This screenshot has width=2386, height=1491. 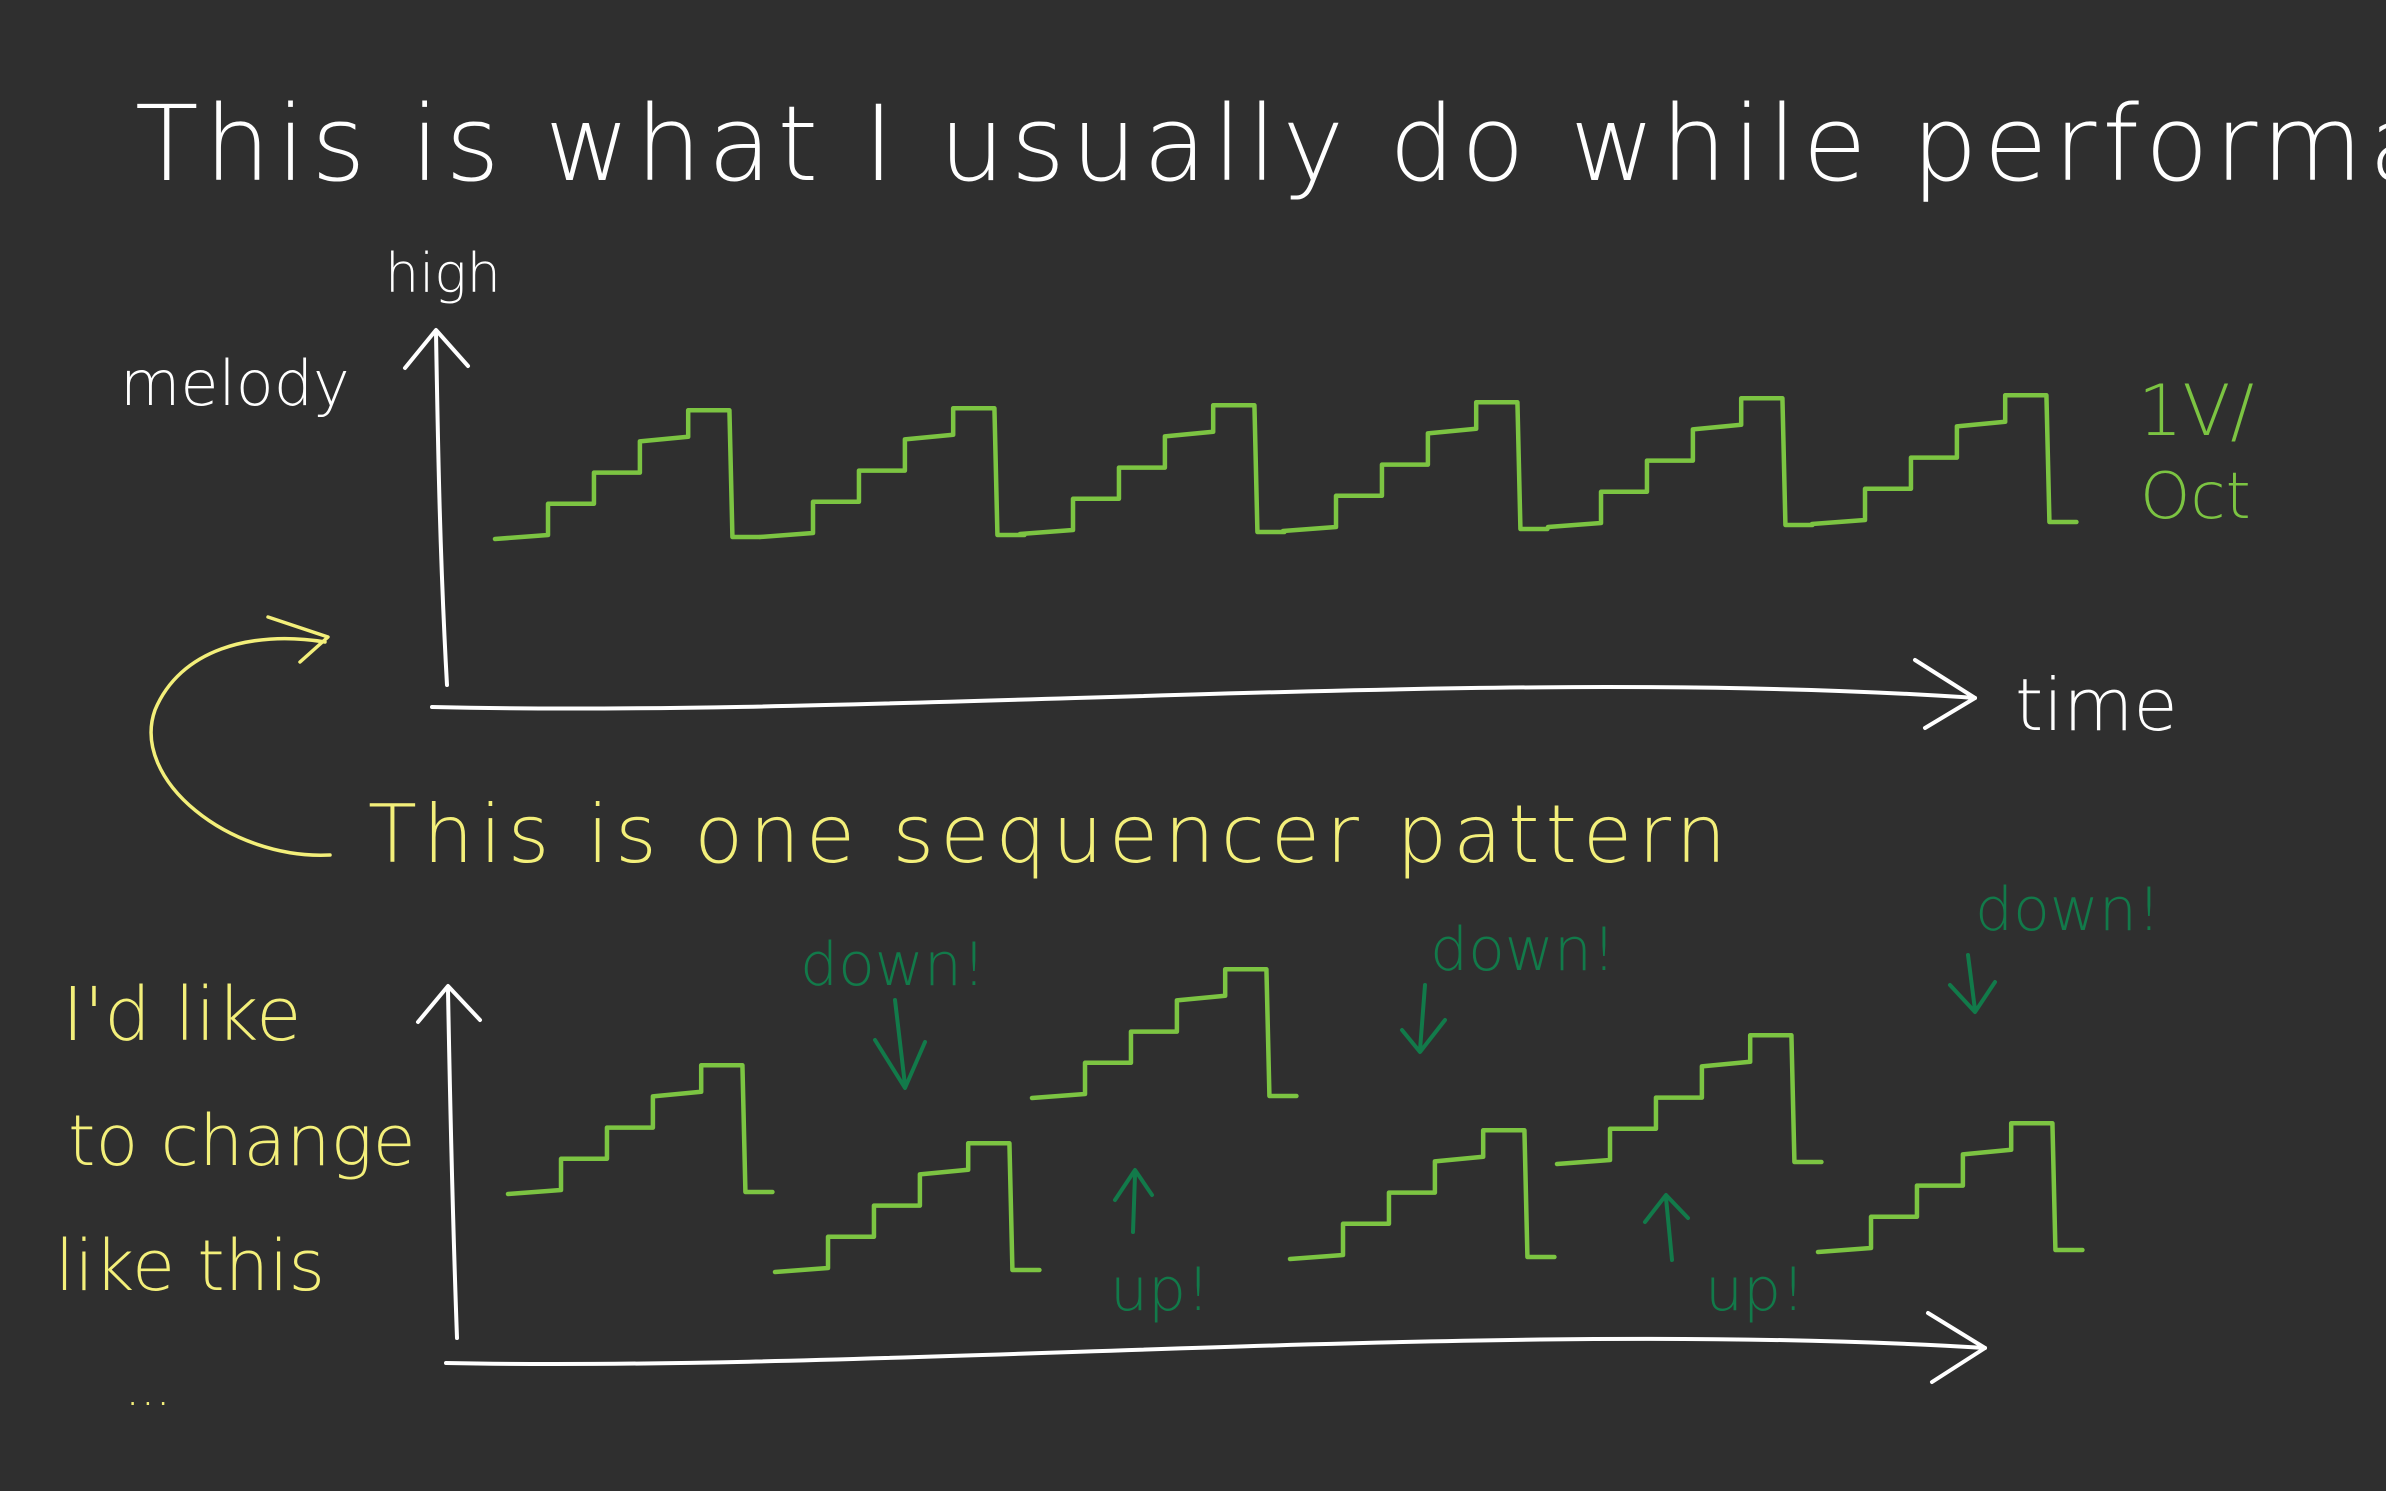 I want to click on annotation-down-3: down!, so click(x=2054, y=944).